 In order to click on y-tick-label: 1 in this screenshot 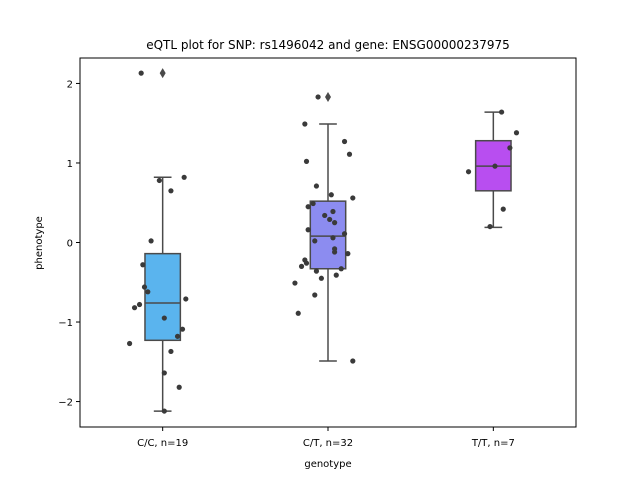, I will do `click(70, 164)`.